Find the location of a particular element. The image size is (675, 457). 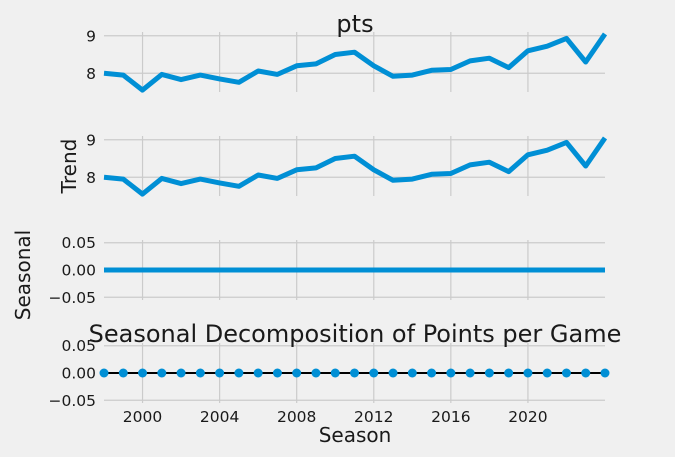

x-tick-label: 2000 is located at coordinates (142, 417).